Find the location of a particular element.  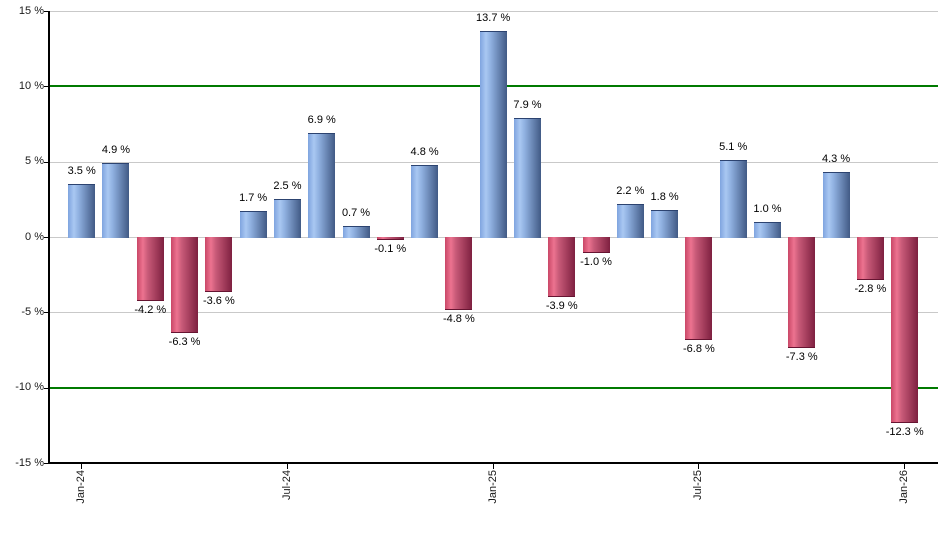

bar-value-label: 7.9 % is located at coordinates (527, 104).